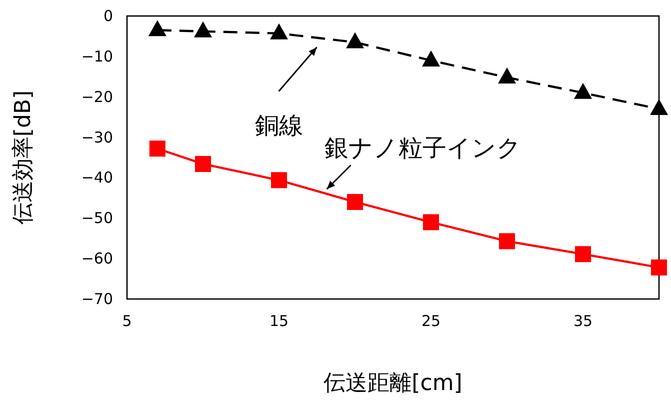 The width and height of the screenshot is (671, 400). Describe the element at coordinates (127, 321) in the screenshot. I see `x-tick-label: 5` at that location.